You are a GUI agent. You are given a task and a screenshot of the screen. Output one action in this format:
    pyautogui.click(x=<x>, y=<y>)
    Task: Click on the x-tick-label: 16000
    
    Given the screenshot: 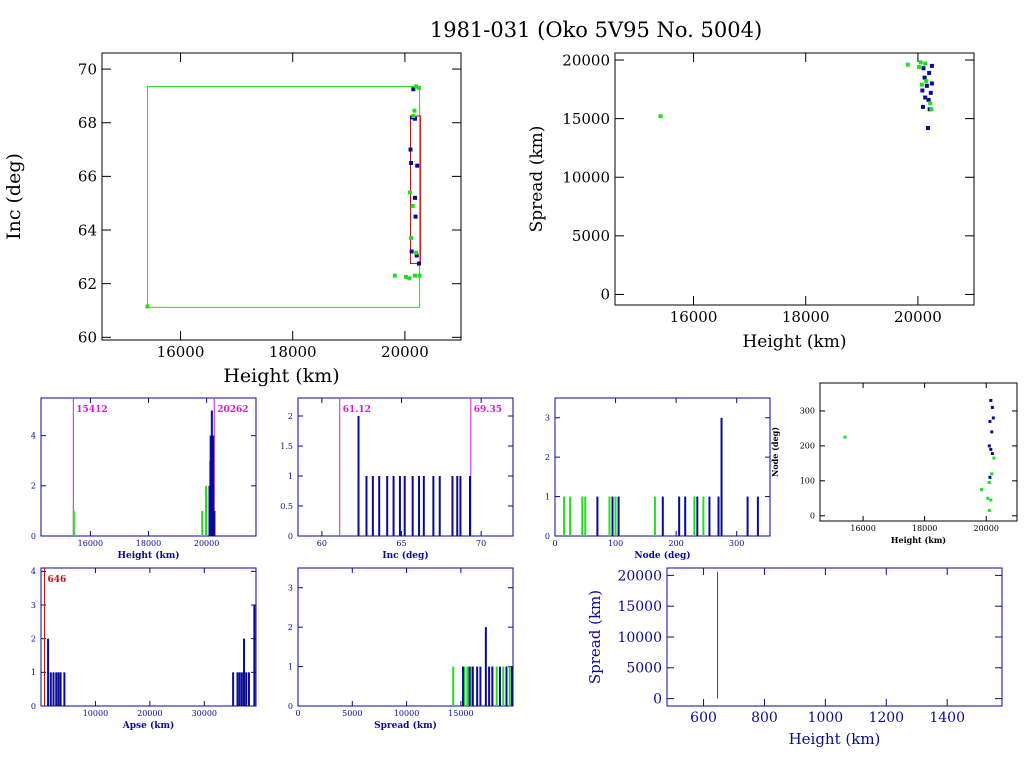 What is the action you would take?
    pyautogui.click(x=862, y=528)
    